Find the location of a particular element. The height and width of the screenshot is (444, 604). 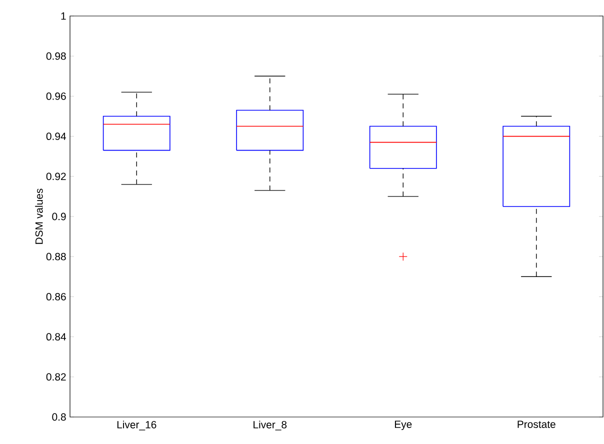

y-tick-label: 0.92 is located at coordinates (56, 176).